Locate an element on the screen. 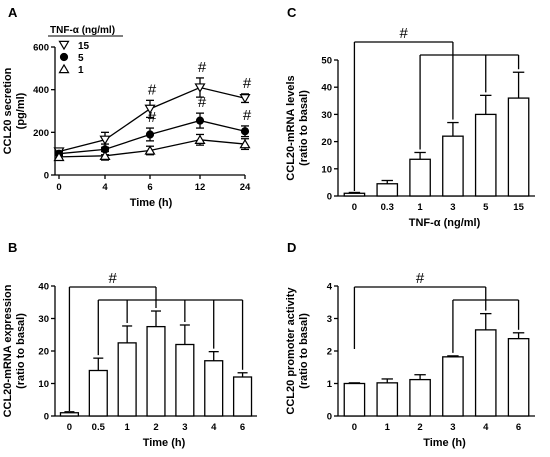 This screenshot has width=550, height=457. panel-b-x-tick-label: 0 is located at coordinates (69, 427).